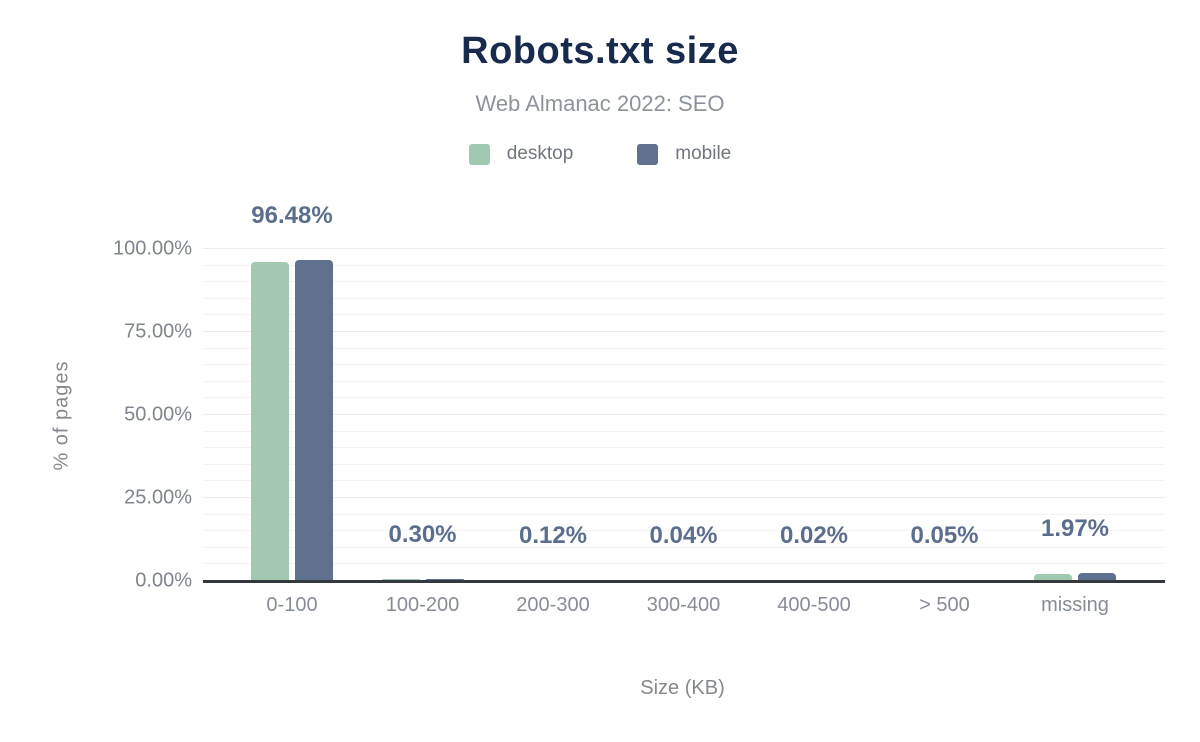  What do you see at coordinates (682, 688) in the screenshot?
I see `x-axis-title: Size (KB)` at bounding box center [682, 688].